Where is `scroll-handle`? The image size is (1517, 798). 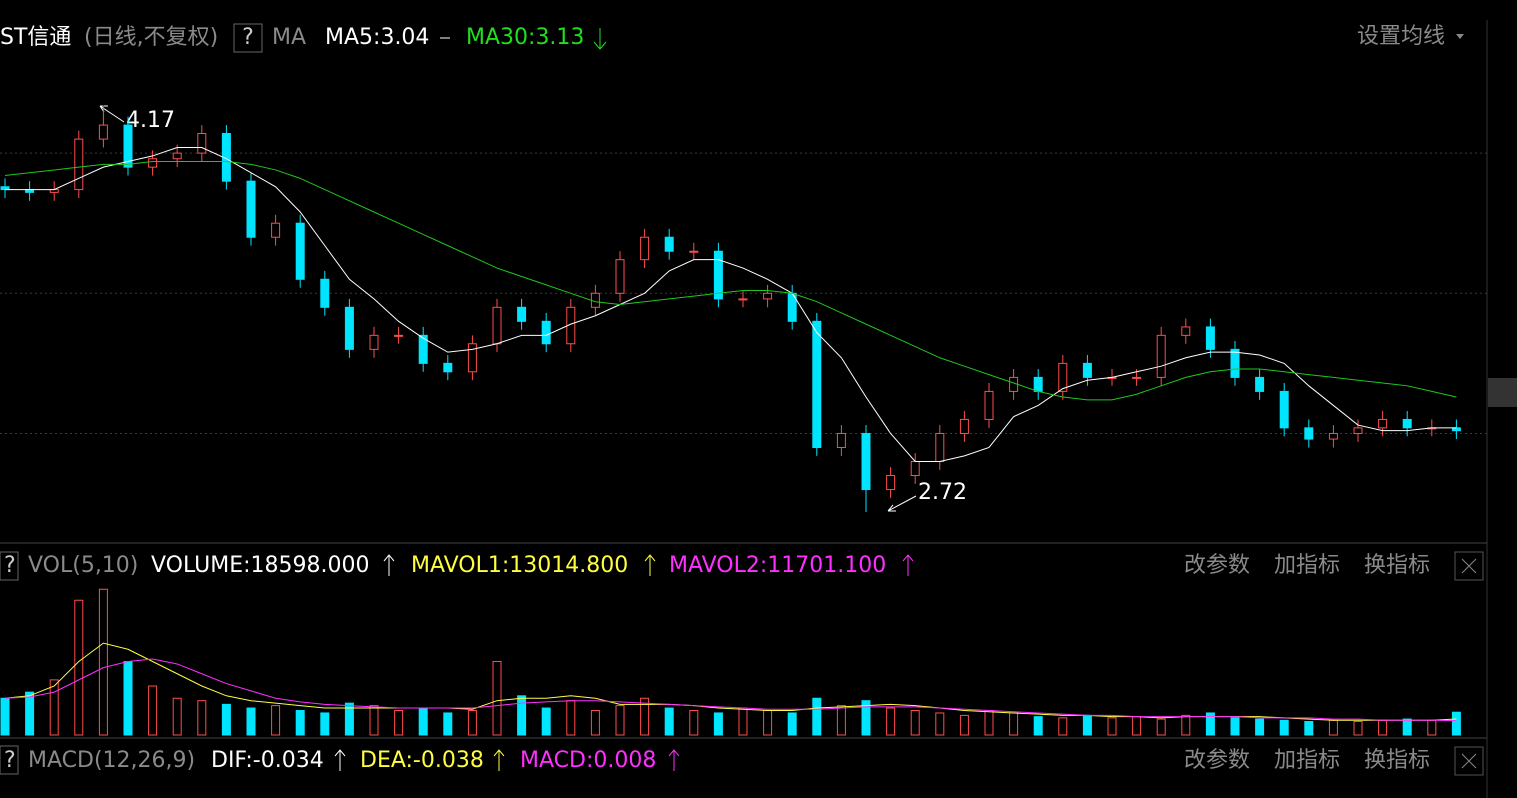 scroll-handle is located at coordinates (1502, 392).